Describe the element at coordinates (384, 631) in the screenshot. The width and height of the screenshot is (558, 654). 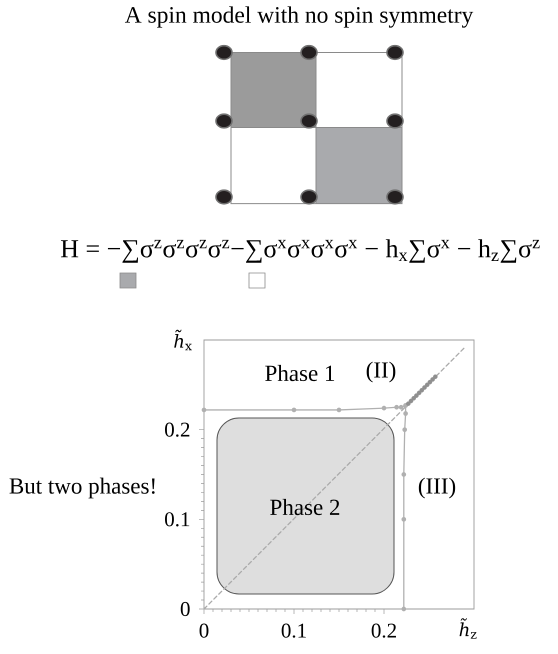
I see `x-tick-label: 0.2` at that location.